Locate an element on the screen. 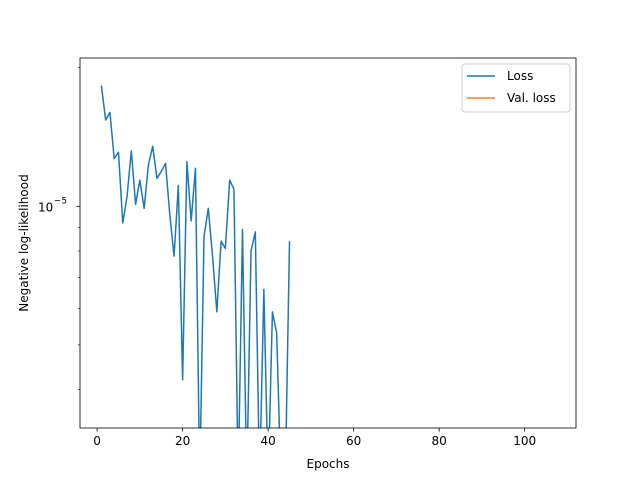 The image size is (640, 484). legend-label-val-loss: Val. loss is located at coordinates (531, 98).